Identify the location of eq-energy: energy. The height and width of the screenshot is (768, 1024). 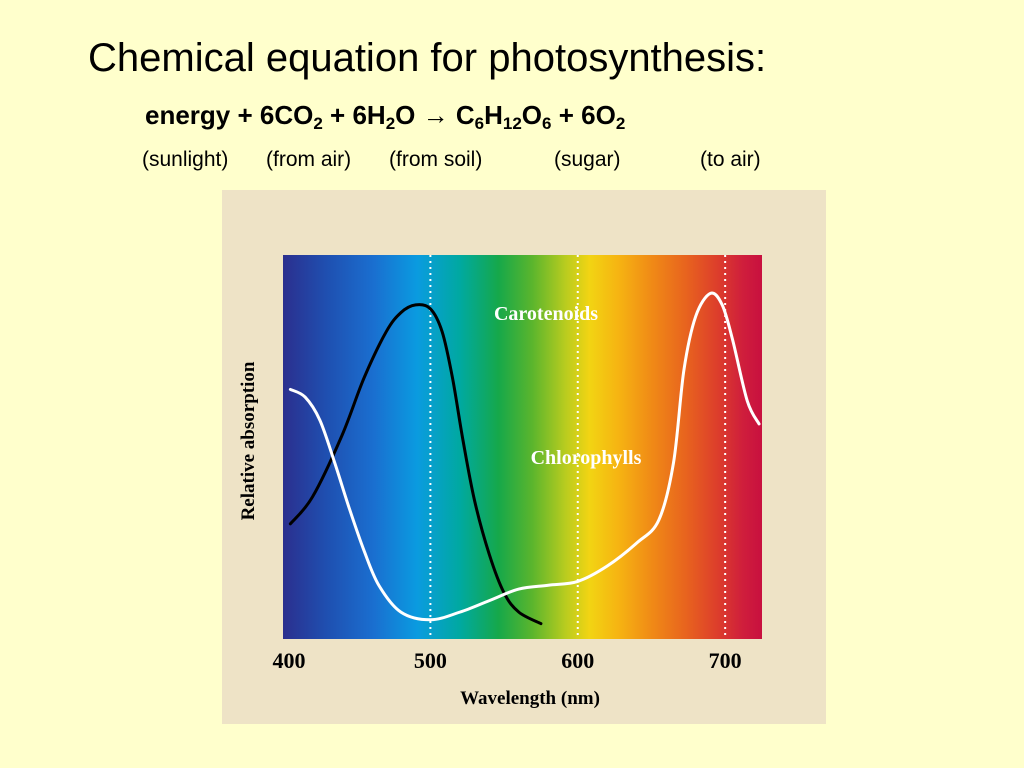
(188, 115).